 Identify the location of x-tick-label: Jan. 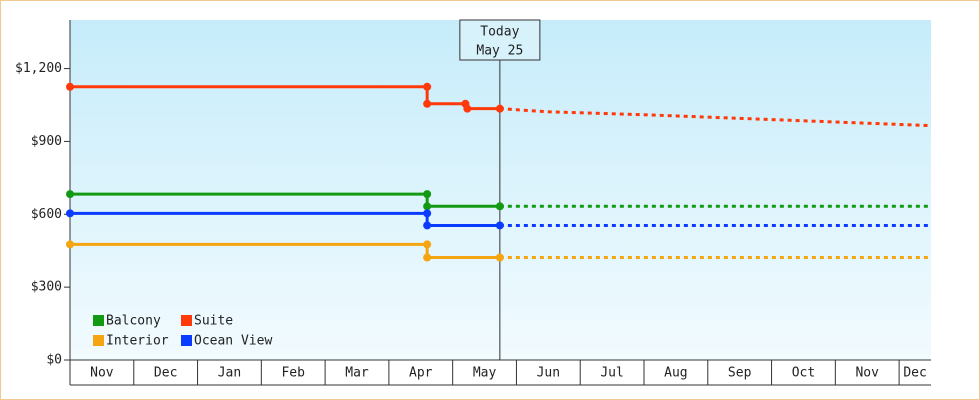
(229, 373).